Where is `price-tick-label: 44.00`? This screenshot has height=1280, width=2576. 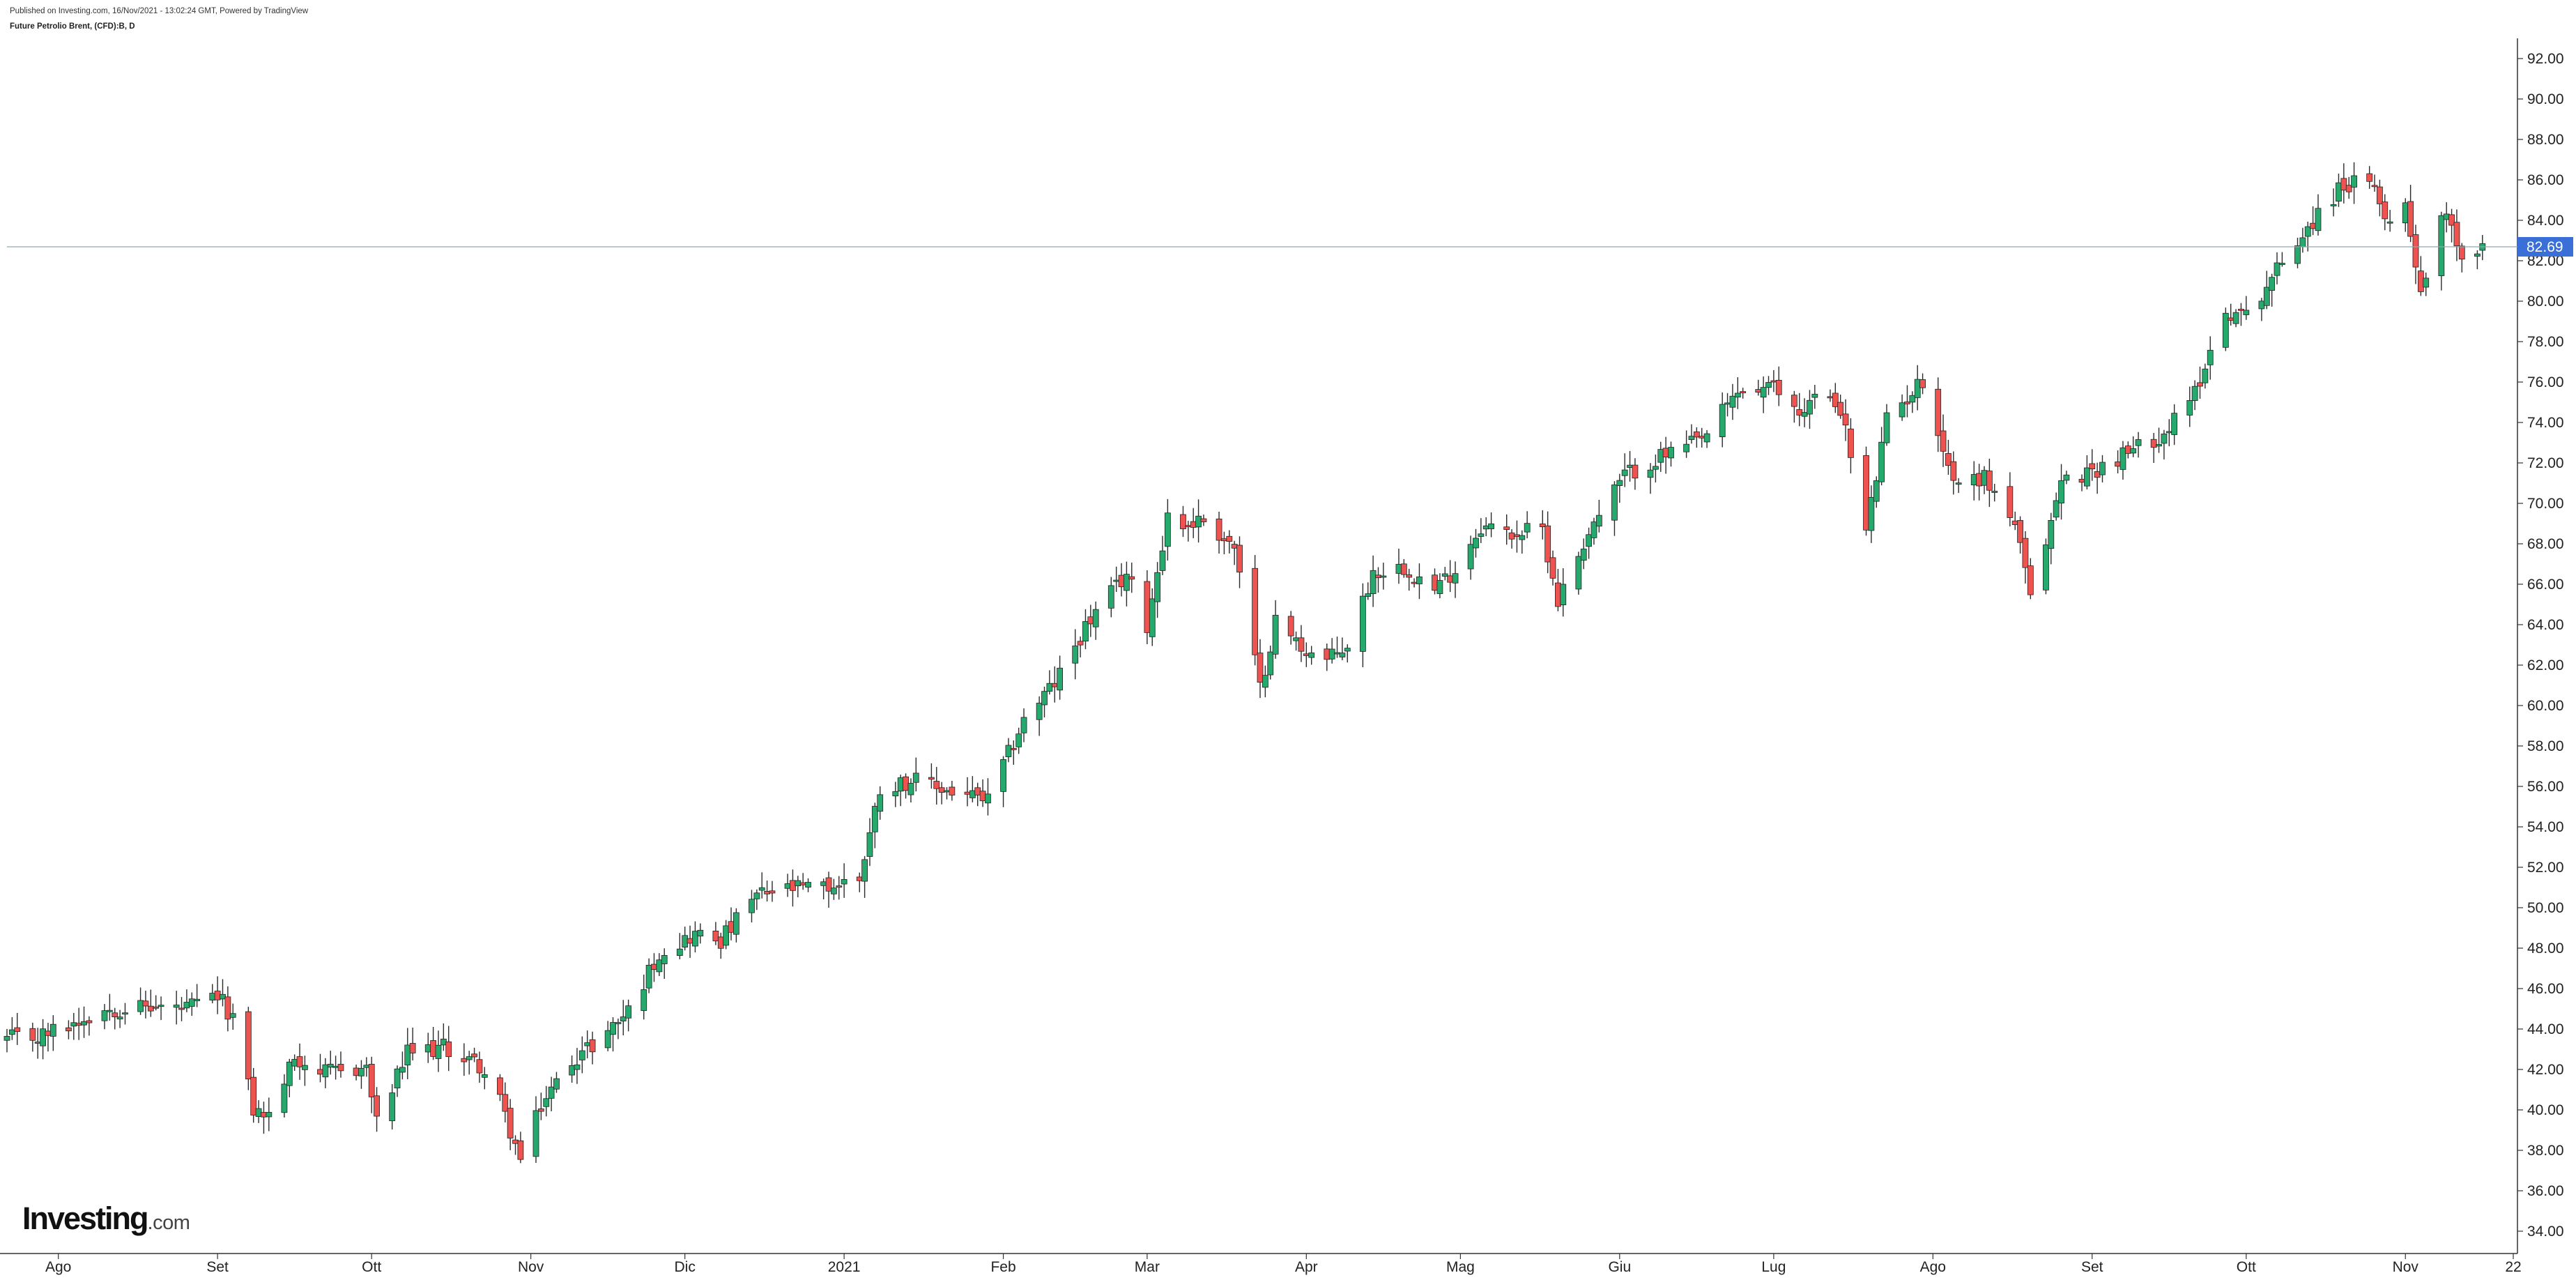
price-tick-label: 44.00 is located at coordinates (2545, 1029).